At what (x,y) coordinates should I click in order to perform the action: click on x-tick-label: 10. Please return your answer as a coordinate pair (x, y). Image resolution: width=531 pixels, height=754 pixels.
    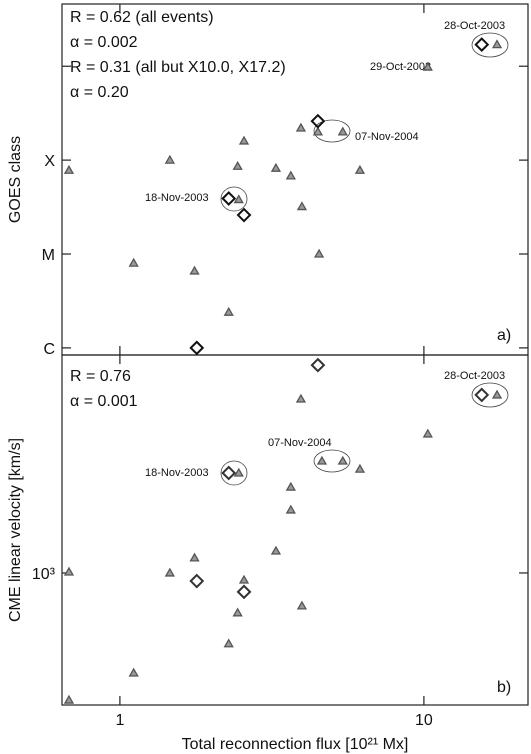
    Looking at the image, I should click on (424, 720).